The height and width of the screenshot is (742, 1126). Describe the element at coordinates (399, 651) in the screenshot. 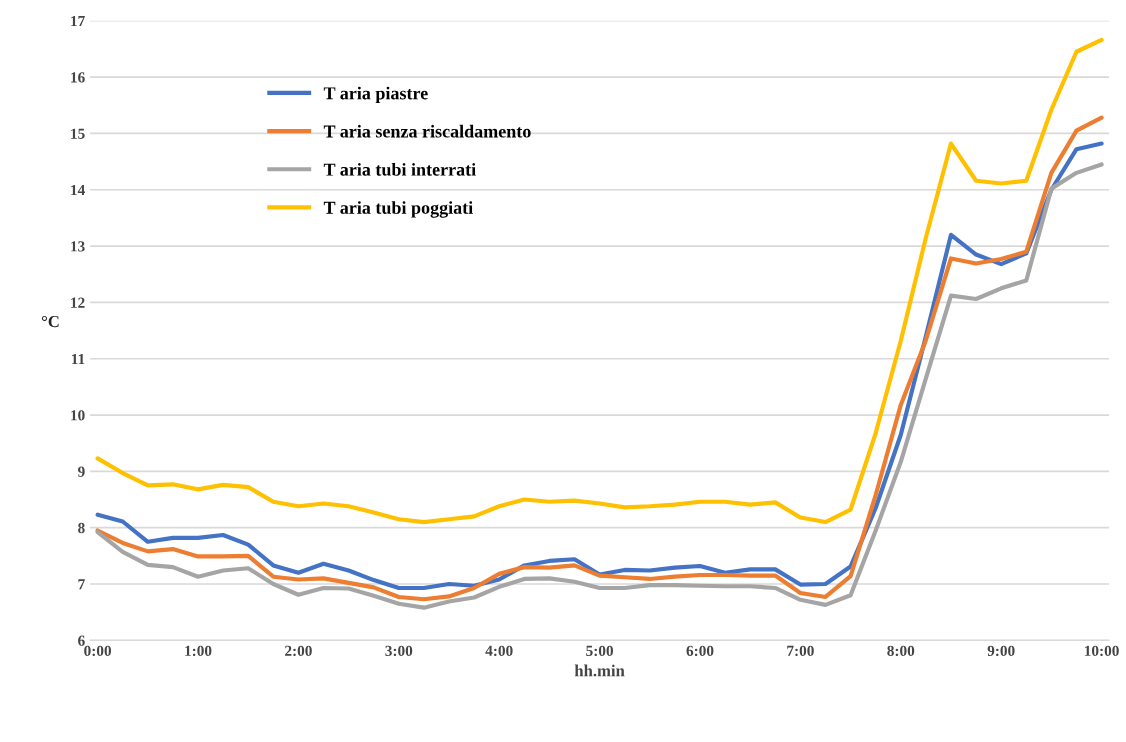

I see `x-tick-label: 3:00` at that location.